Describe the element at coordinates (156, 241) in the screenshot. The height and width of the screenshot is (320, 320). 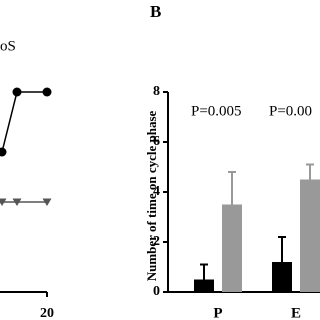
I see `y-tick-label: 2` at that location.